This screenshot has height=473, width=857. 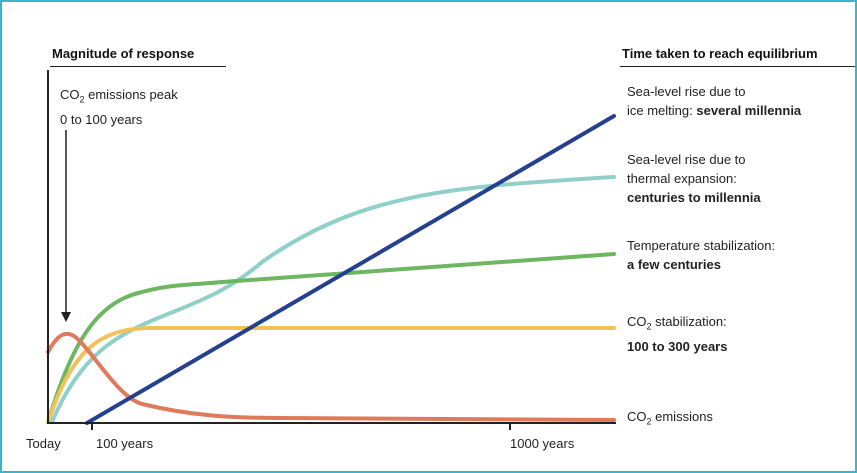 What do you see at coordinates (677, 334) in the screenshot?
I see `label-co2-stabilization: CO2 stabilization: 100 to 300 years` at bounding box center [677, 334].